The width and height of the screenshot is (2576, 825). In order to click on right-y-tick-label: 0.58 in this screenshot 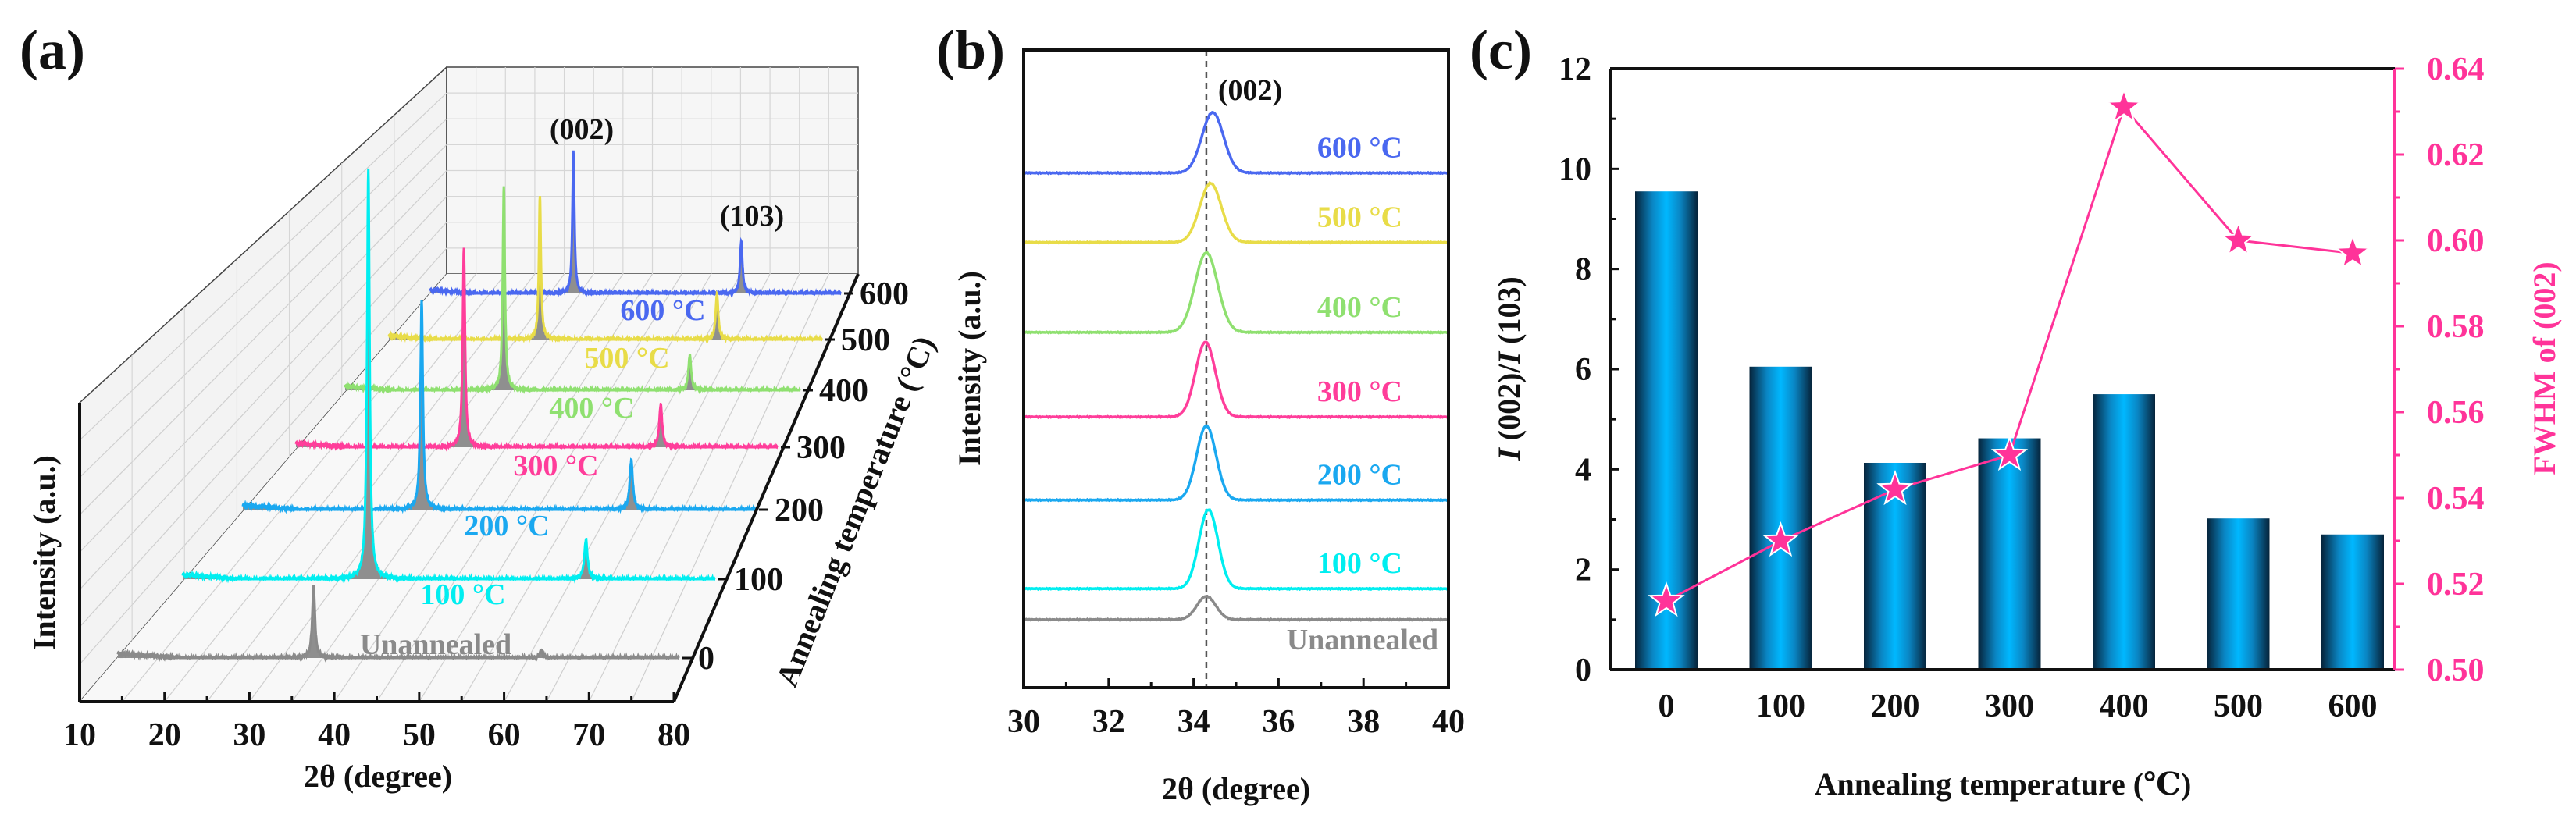, I will do `click(2456, 327)`.